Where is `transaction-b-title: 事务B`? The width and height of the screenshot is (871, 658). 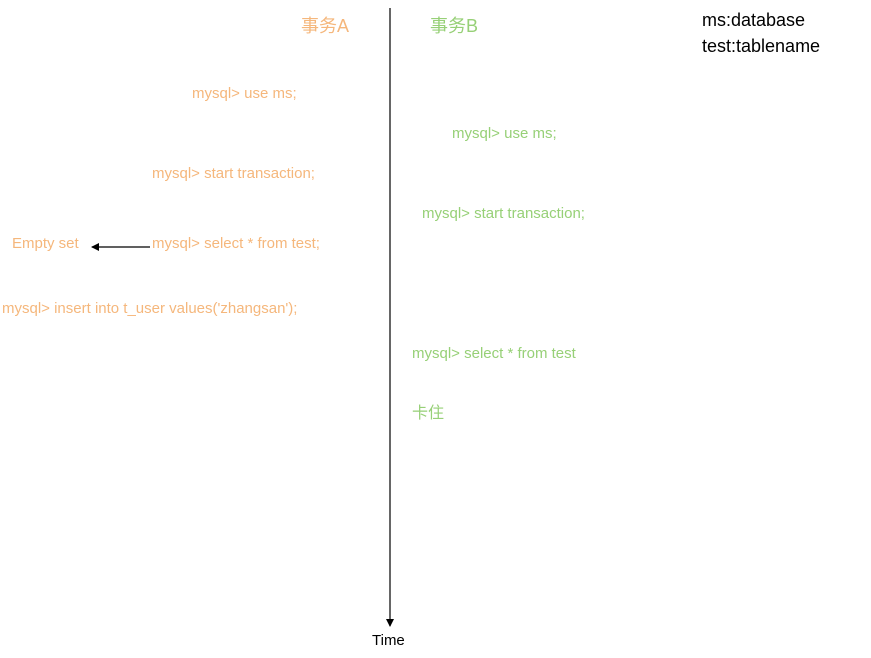 transaction-b-title: 事务B is located at coordinates (454, 26).